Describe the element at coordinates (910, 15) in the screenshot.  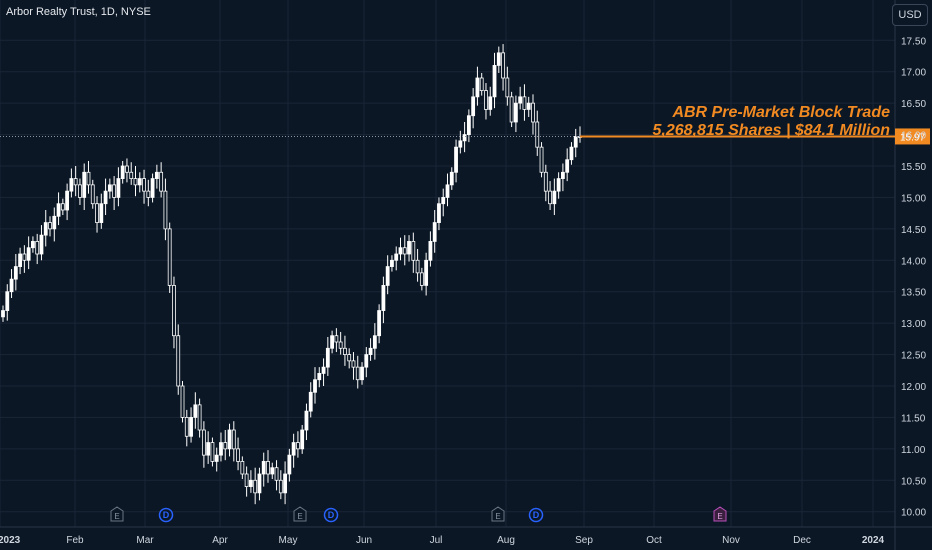
I see `currency-button: USD` at that location.